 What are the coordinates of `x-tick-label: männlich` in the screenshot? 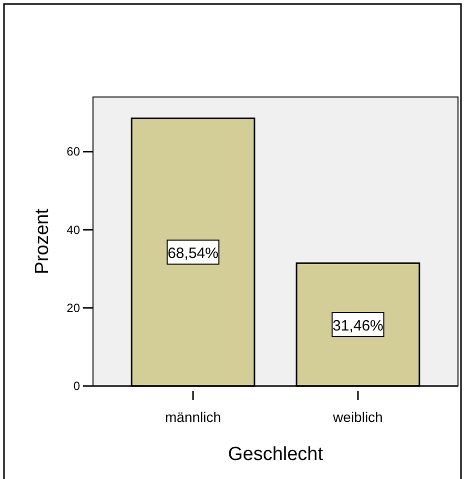 It's located at (193, 417).